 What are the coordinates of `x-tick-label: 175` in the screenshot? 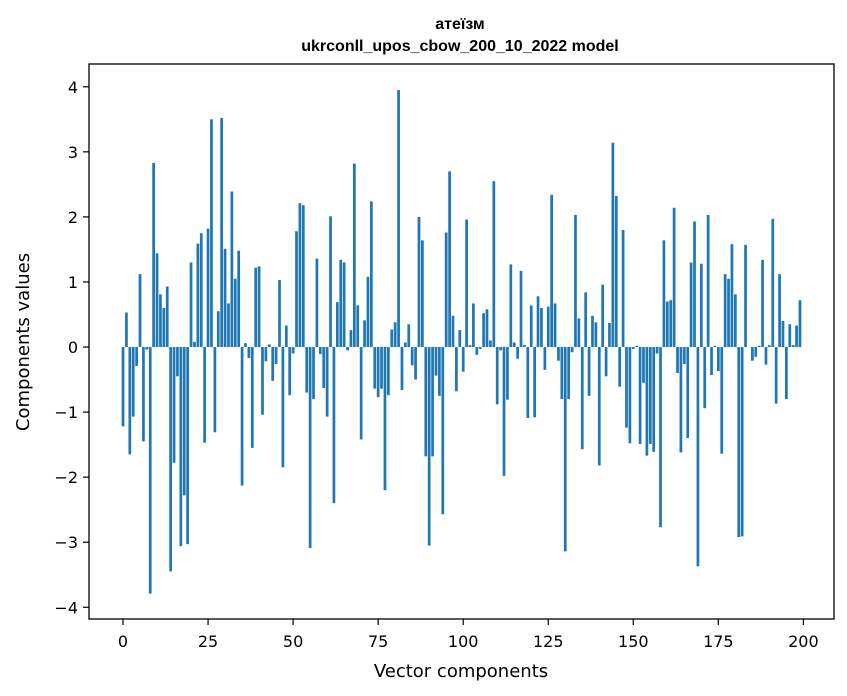 It's located at (718, 641).